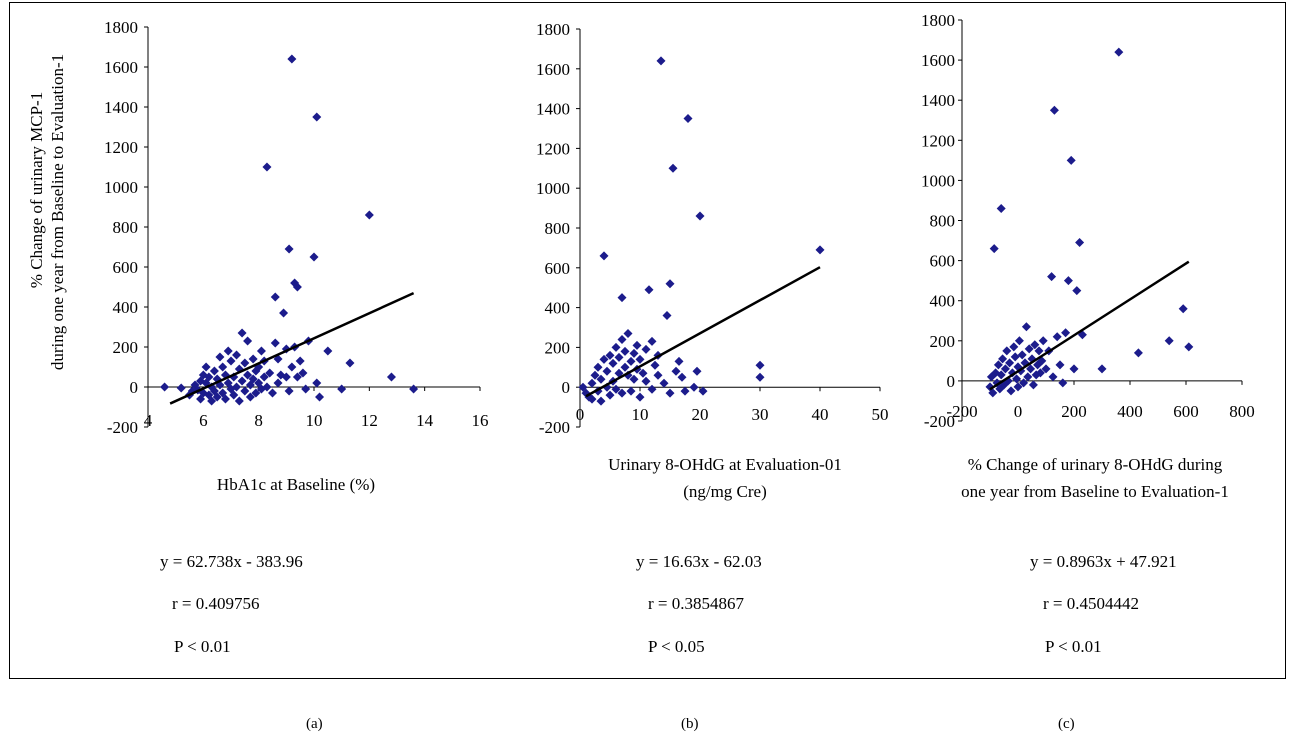 Image resolution: width=1296 pixels, height=740 pixels. I want to click on y-tick-label-c: 1400, so click(938, 100).